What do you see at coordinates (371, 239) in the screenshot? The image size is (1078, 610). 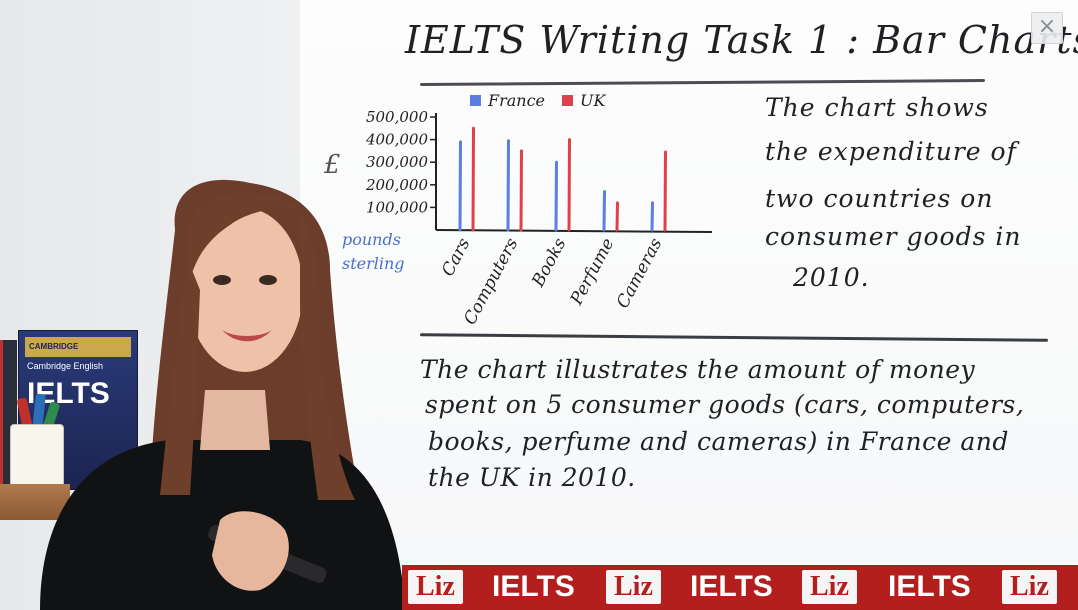 I see `pounds-label: pounds` at bounding box center [371, 239].